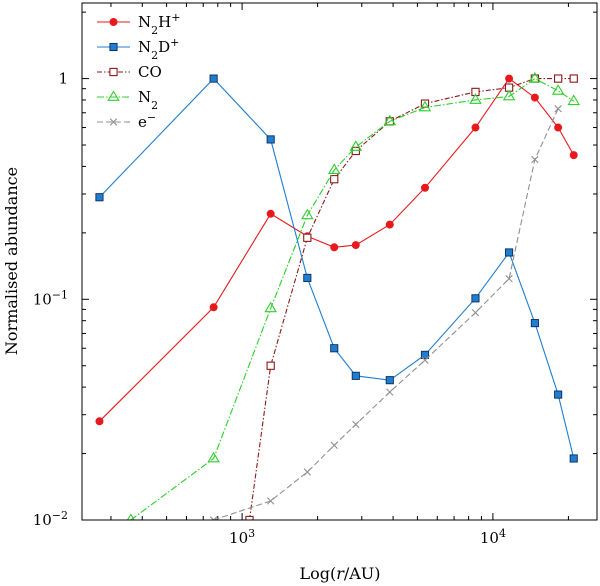  I want to click on y-axis-title: Normalised abundance, so click(11, 261).